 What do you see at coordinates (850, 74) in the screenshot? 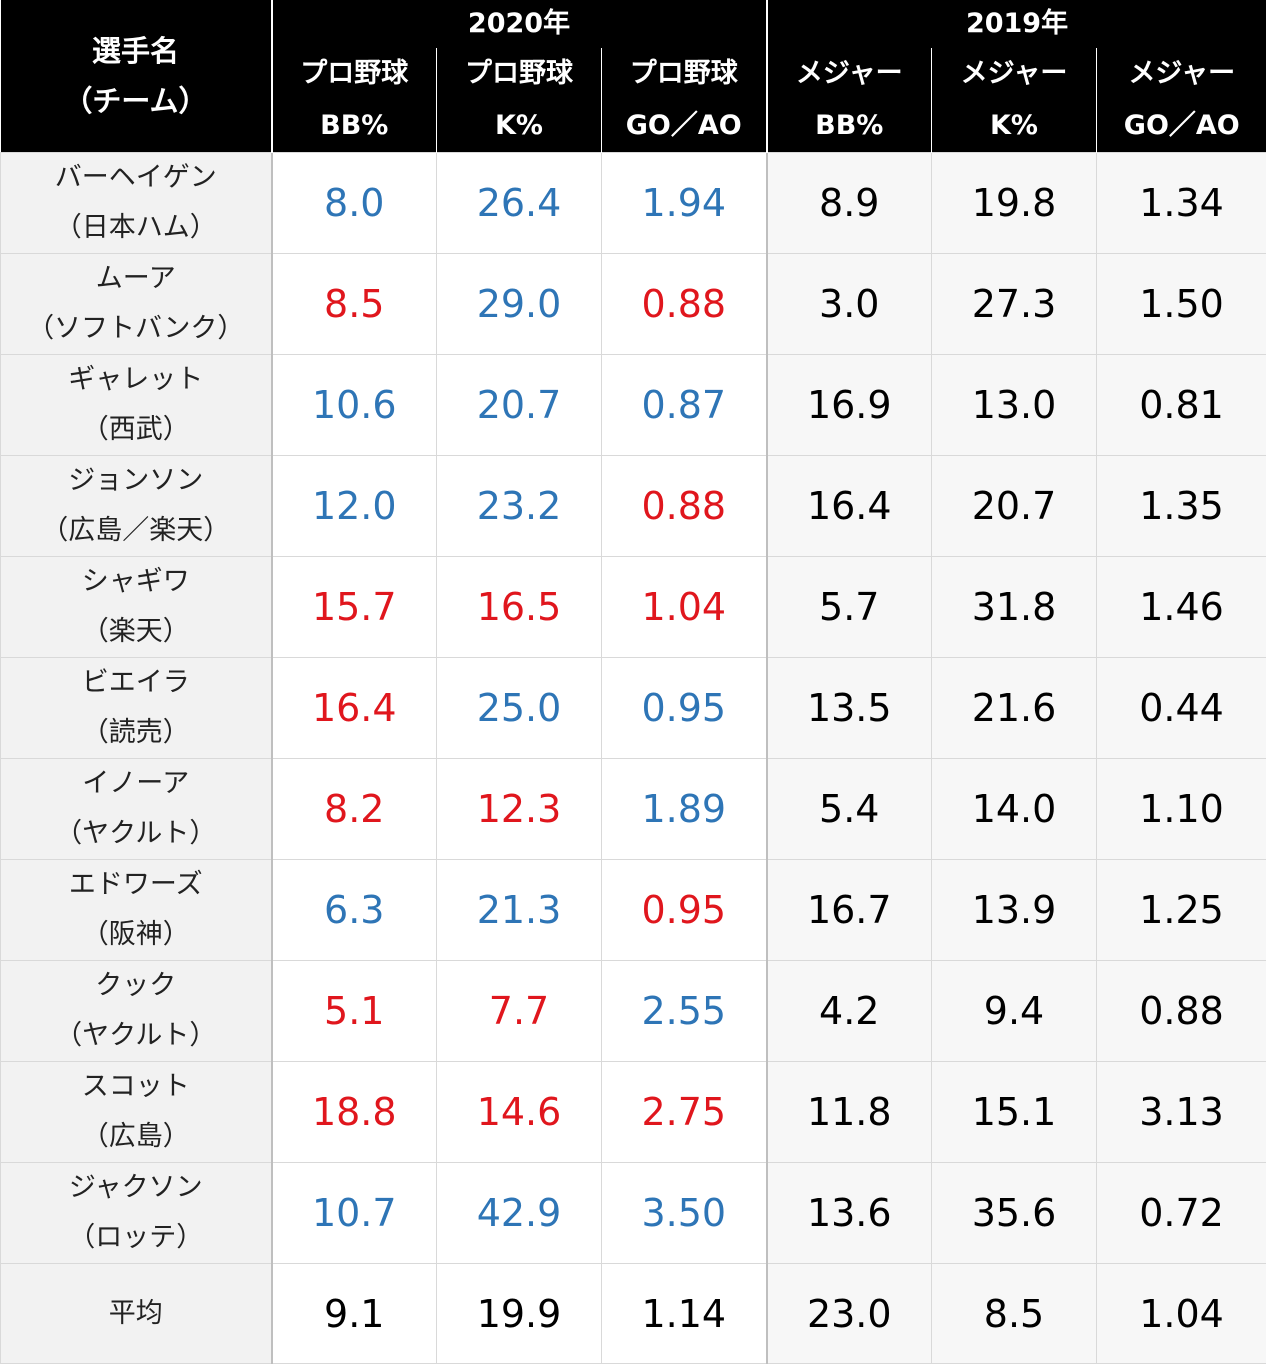
I see `header-mlb-bb-line1: メジャー` at bounding box center [850, 74].